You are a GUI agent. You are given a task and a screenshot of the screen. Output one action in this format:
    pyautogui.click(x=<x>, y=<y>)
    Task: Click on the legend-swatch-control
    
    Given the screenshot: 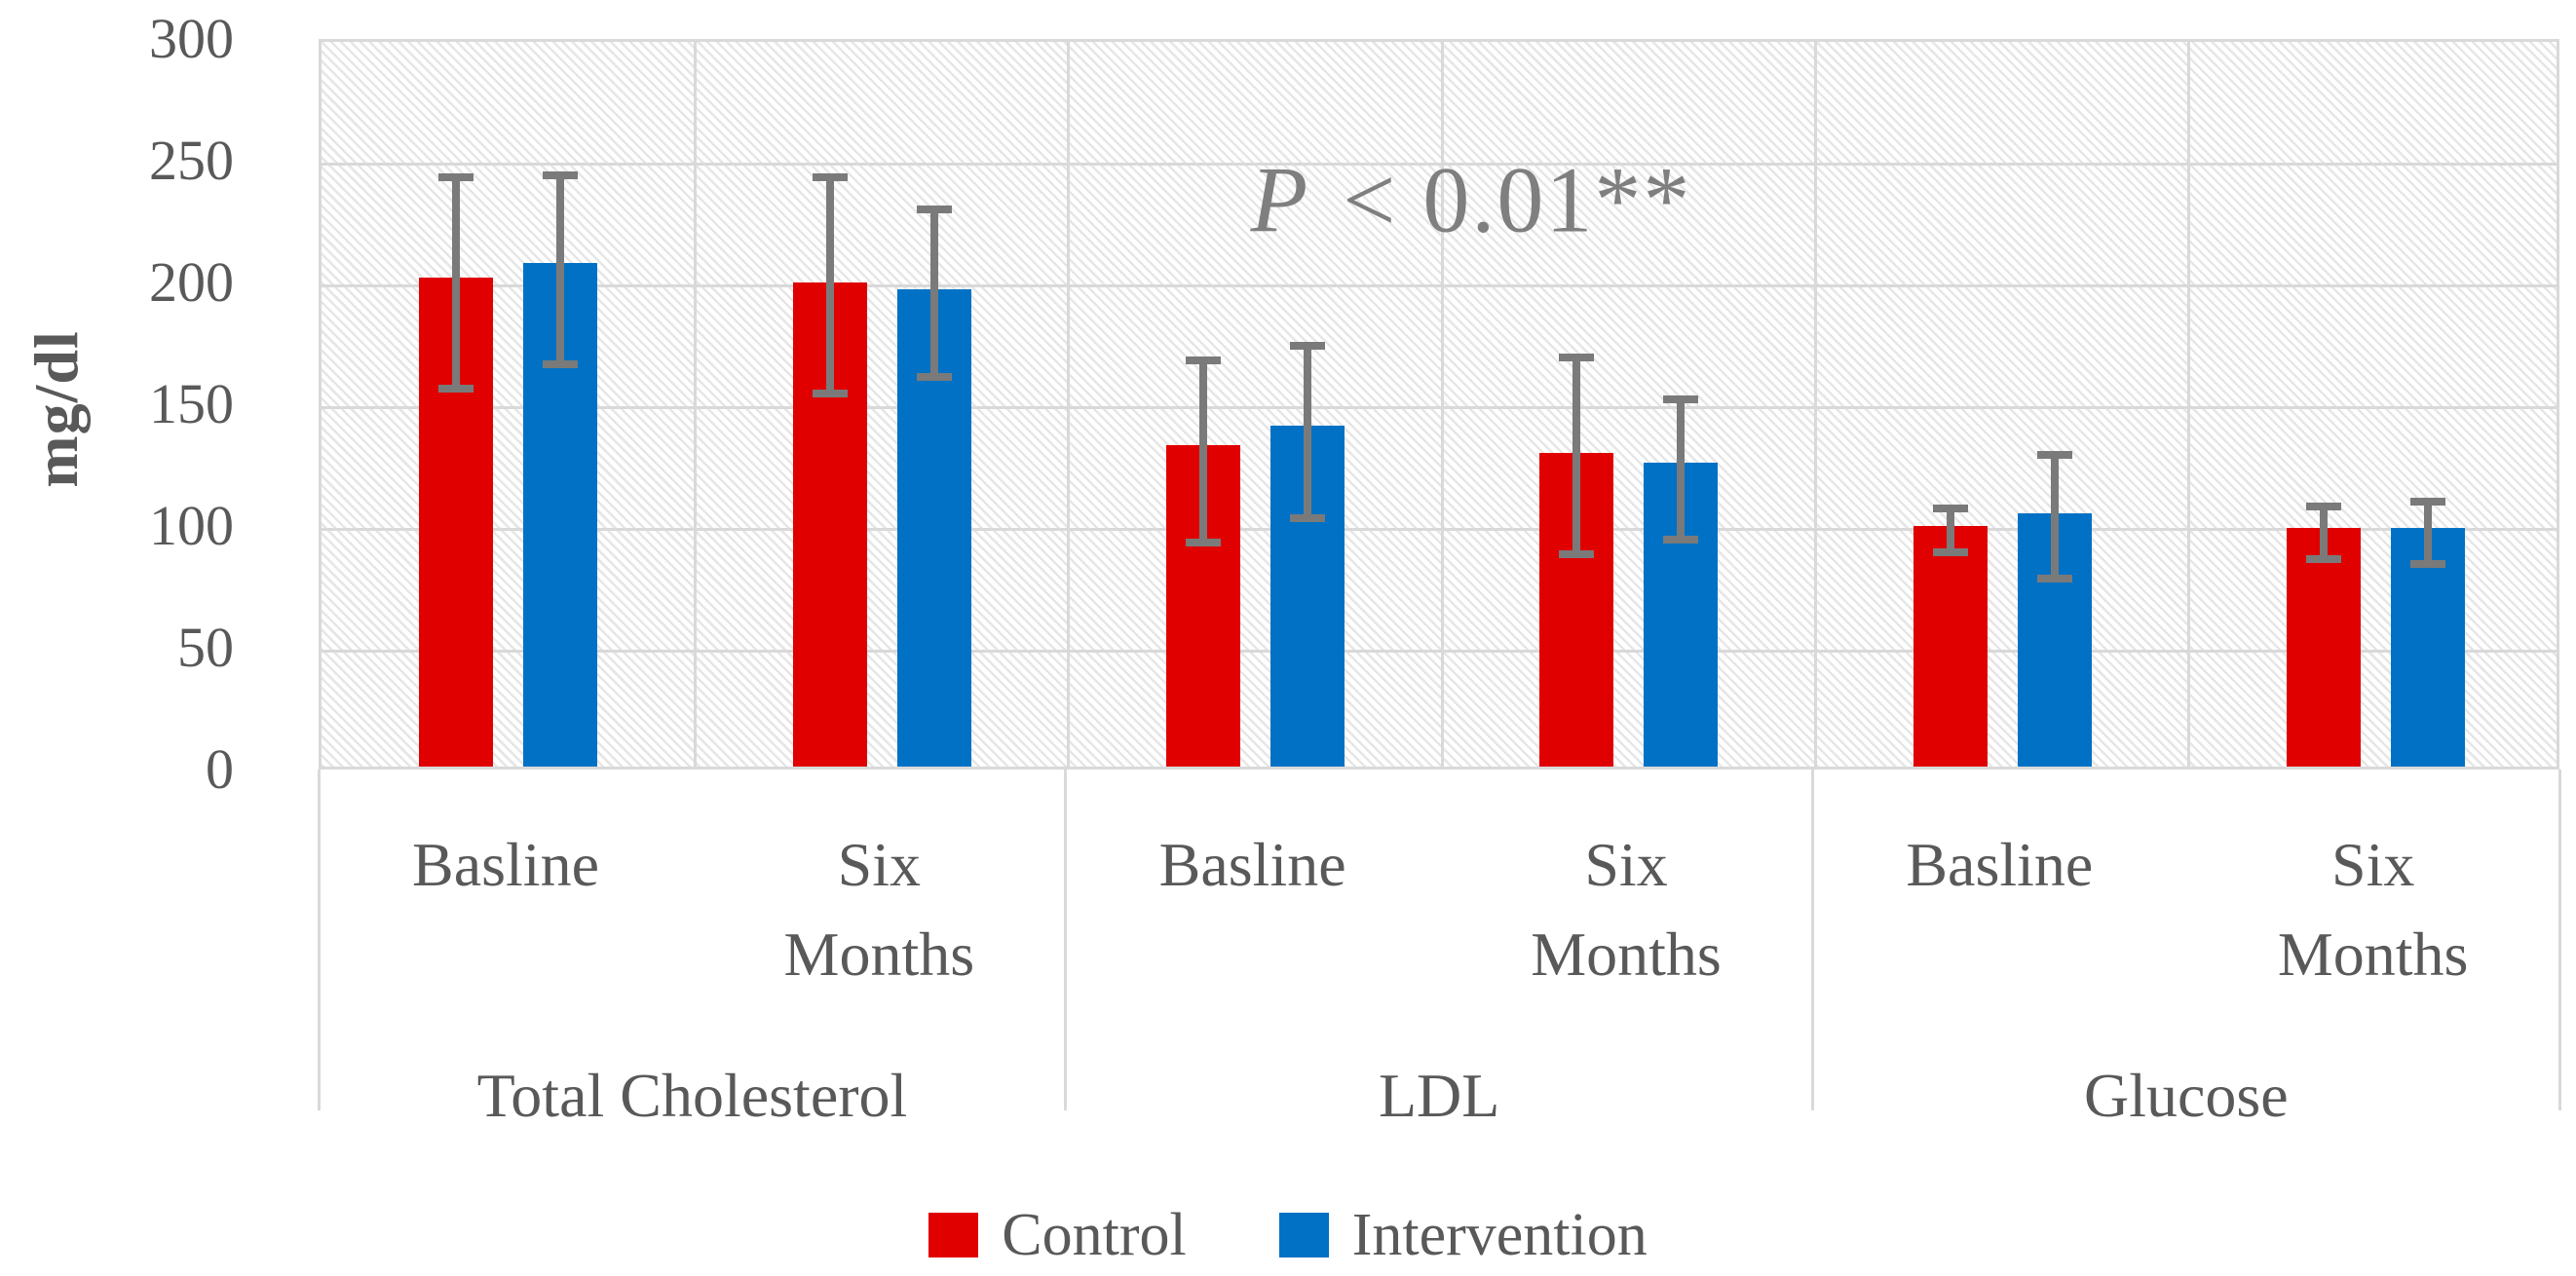 What is the action you would take?
    pyautogui.click(x=953, y=1235)
    